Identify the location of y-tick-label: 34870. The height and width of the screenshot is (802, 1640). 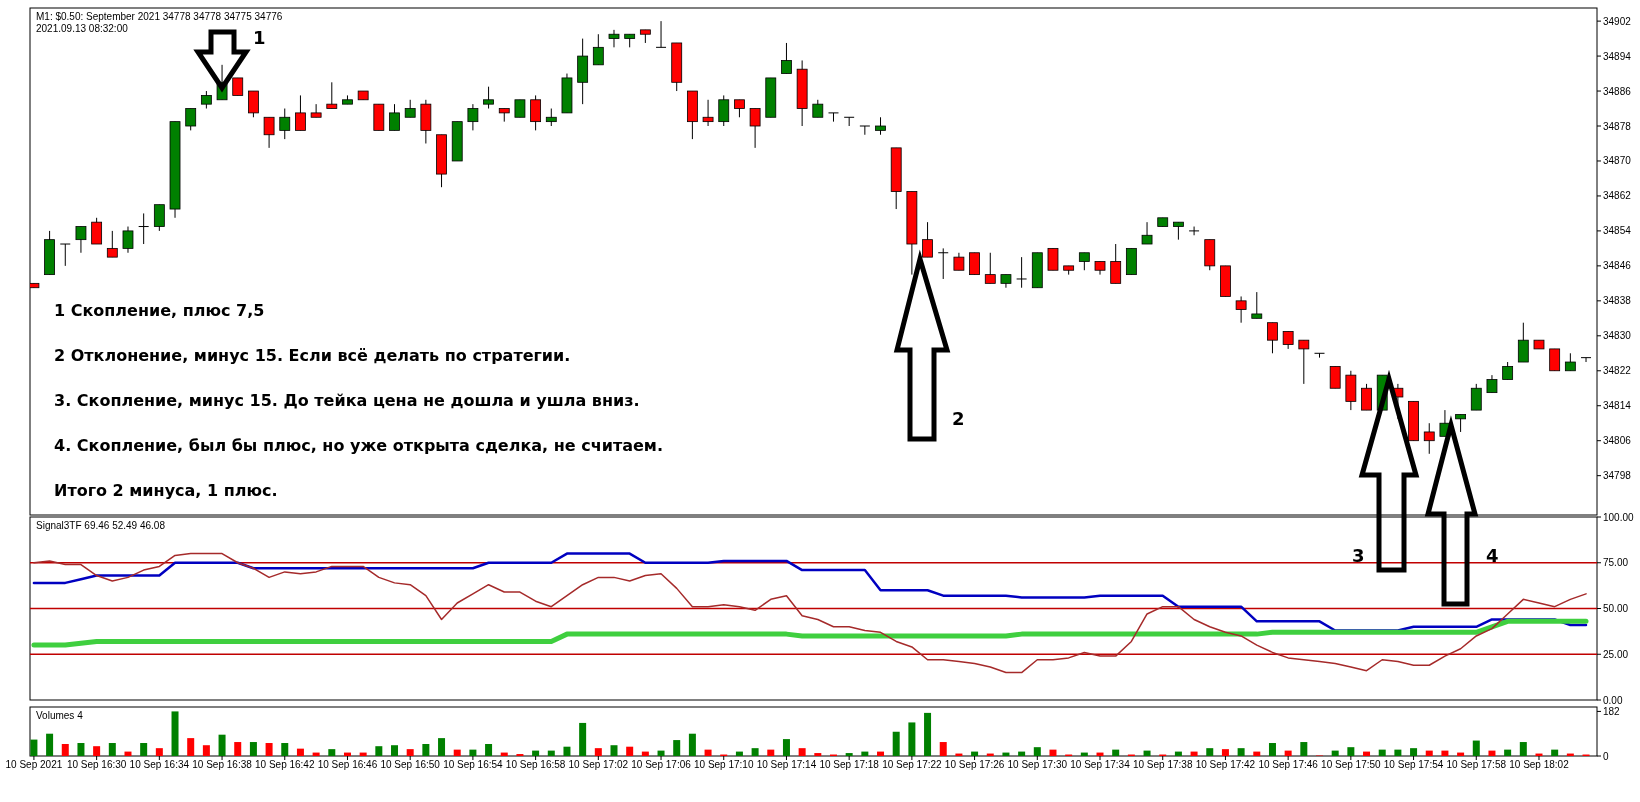
(1617, 161).